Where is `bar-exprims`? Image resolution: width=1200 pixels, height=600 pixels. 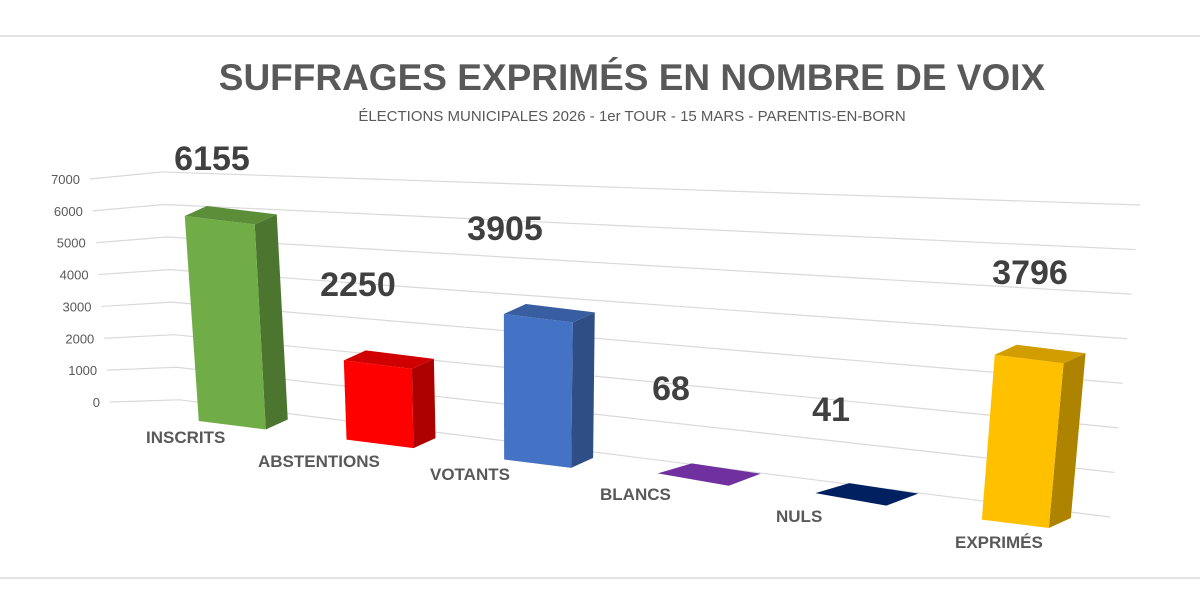
bar-exprims is located at coordinates (1033, 436).